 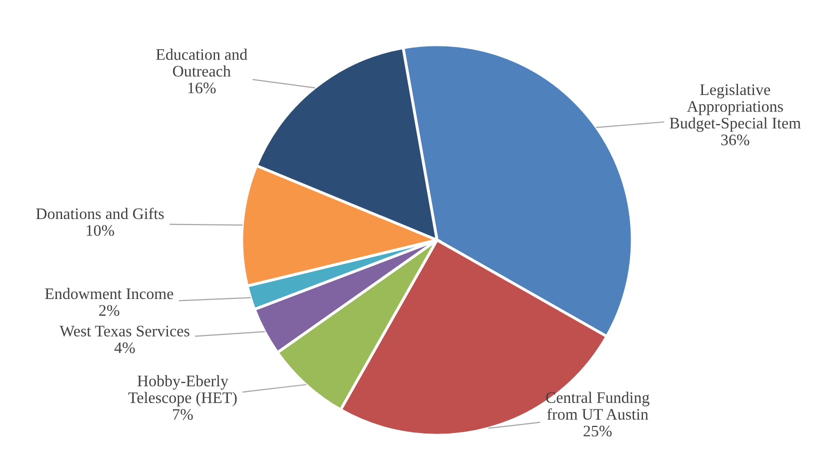 What do you see at coordinates (100, 230) in the screenshot?
I see `data-label: 10%` at bounding box center [100, 230].